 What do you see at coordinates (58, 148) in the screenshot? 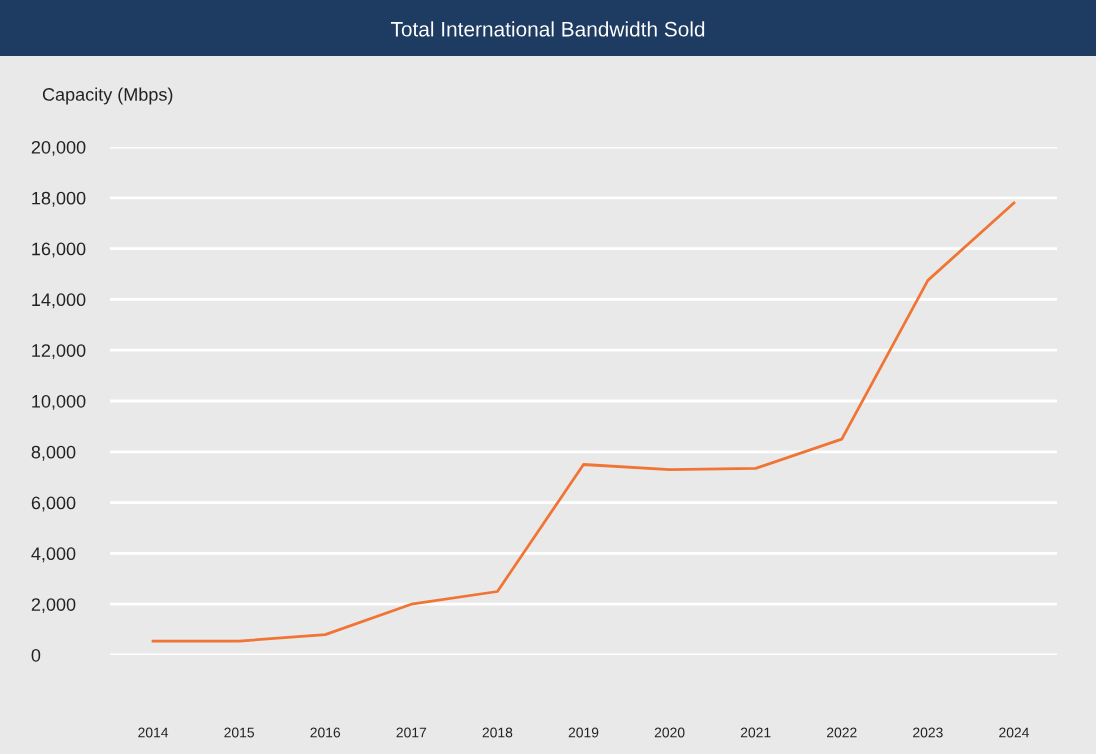
I see `y-tick-label: 20,000` at bounding box center [58, 148].